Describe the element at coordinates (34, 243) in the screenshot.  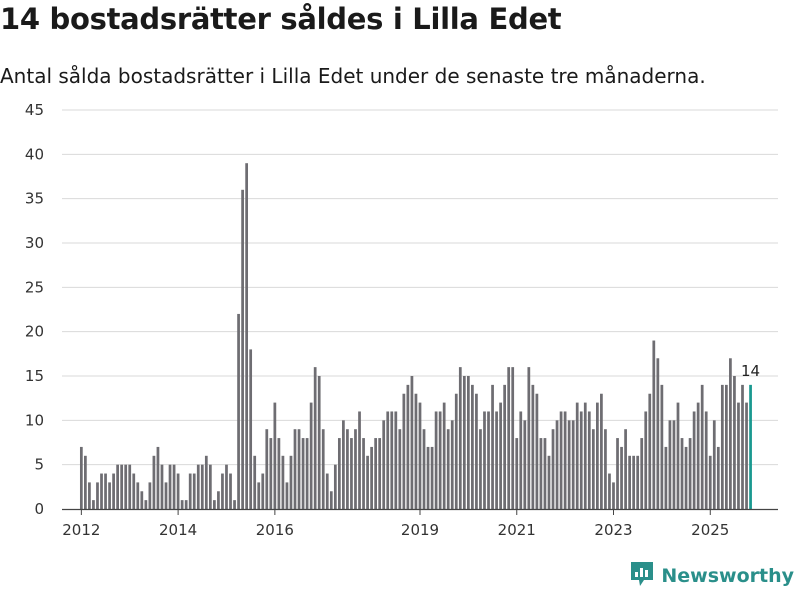
I see `y-tick-label: 30` at that location.